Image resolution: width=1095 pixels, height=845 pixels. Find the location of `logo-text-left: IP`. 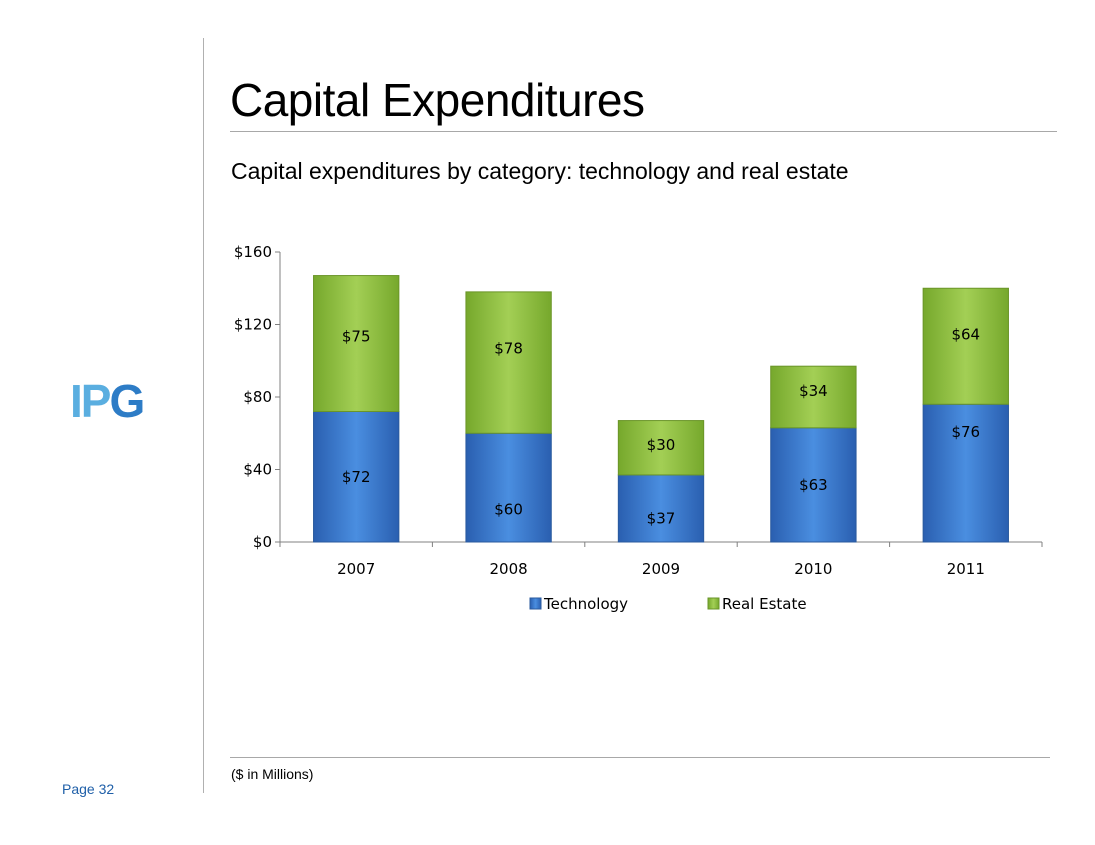

logo-text-left: IP is located at coordinates (90, 401).